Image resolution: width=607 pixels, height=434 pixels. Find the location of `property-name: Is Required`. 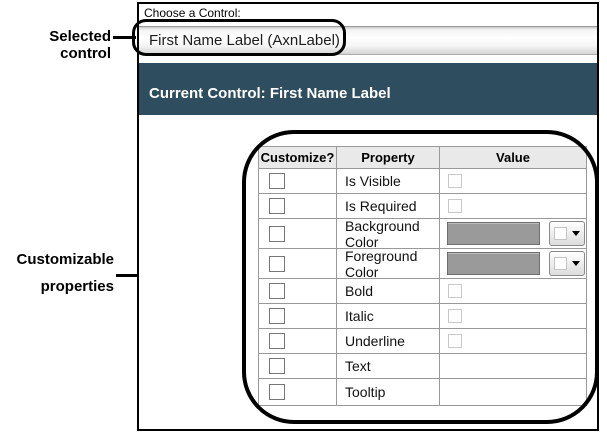

property-name: Is Required is located at coordinates (388, 206).